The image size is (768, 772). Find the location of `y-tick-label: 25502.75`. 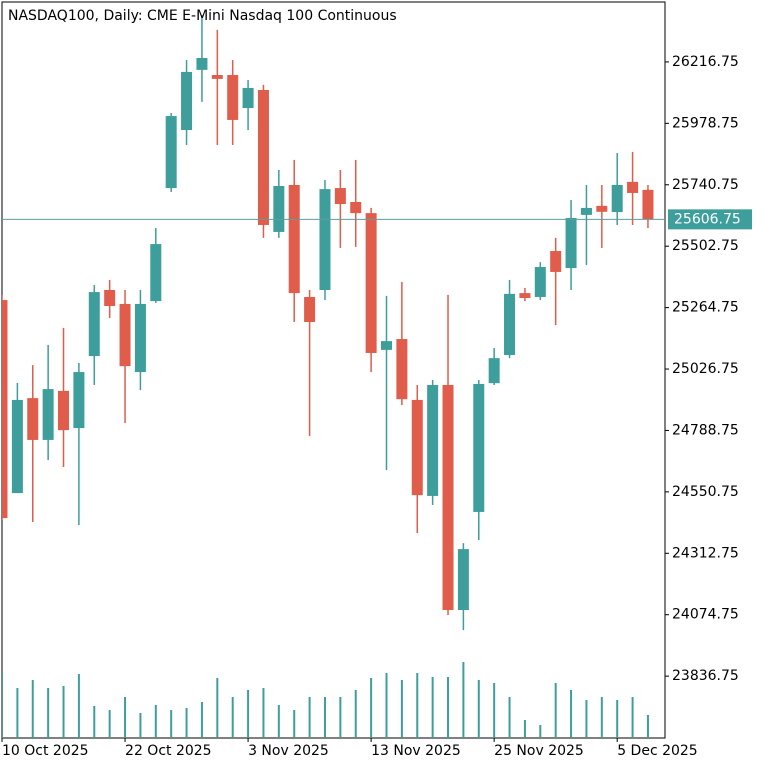

y-tick-label: 25502.75 is located at coordinates (705, 246).